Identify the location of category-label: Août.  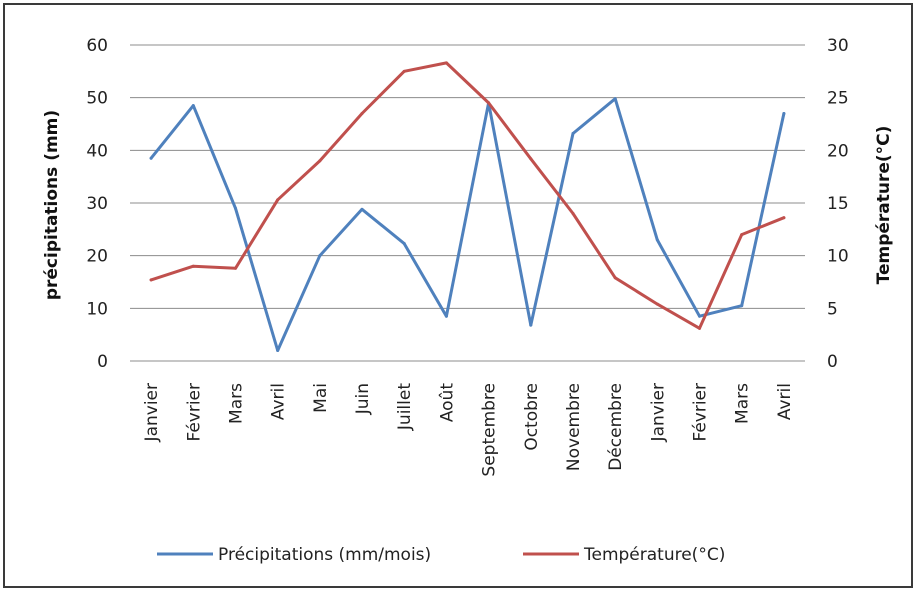
(447, 403).